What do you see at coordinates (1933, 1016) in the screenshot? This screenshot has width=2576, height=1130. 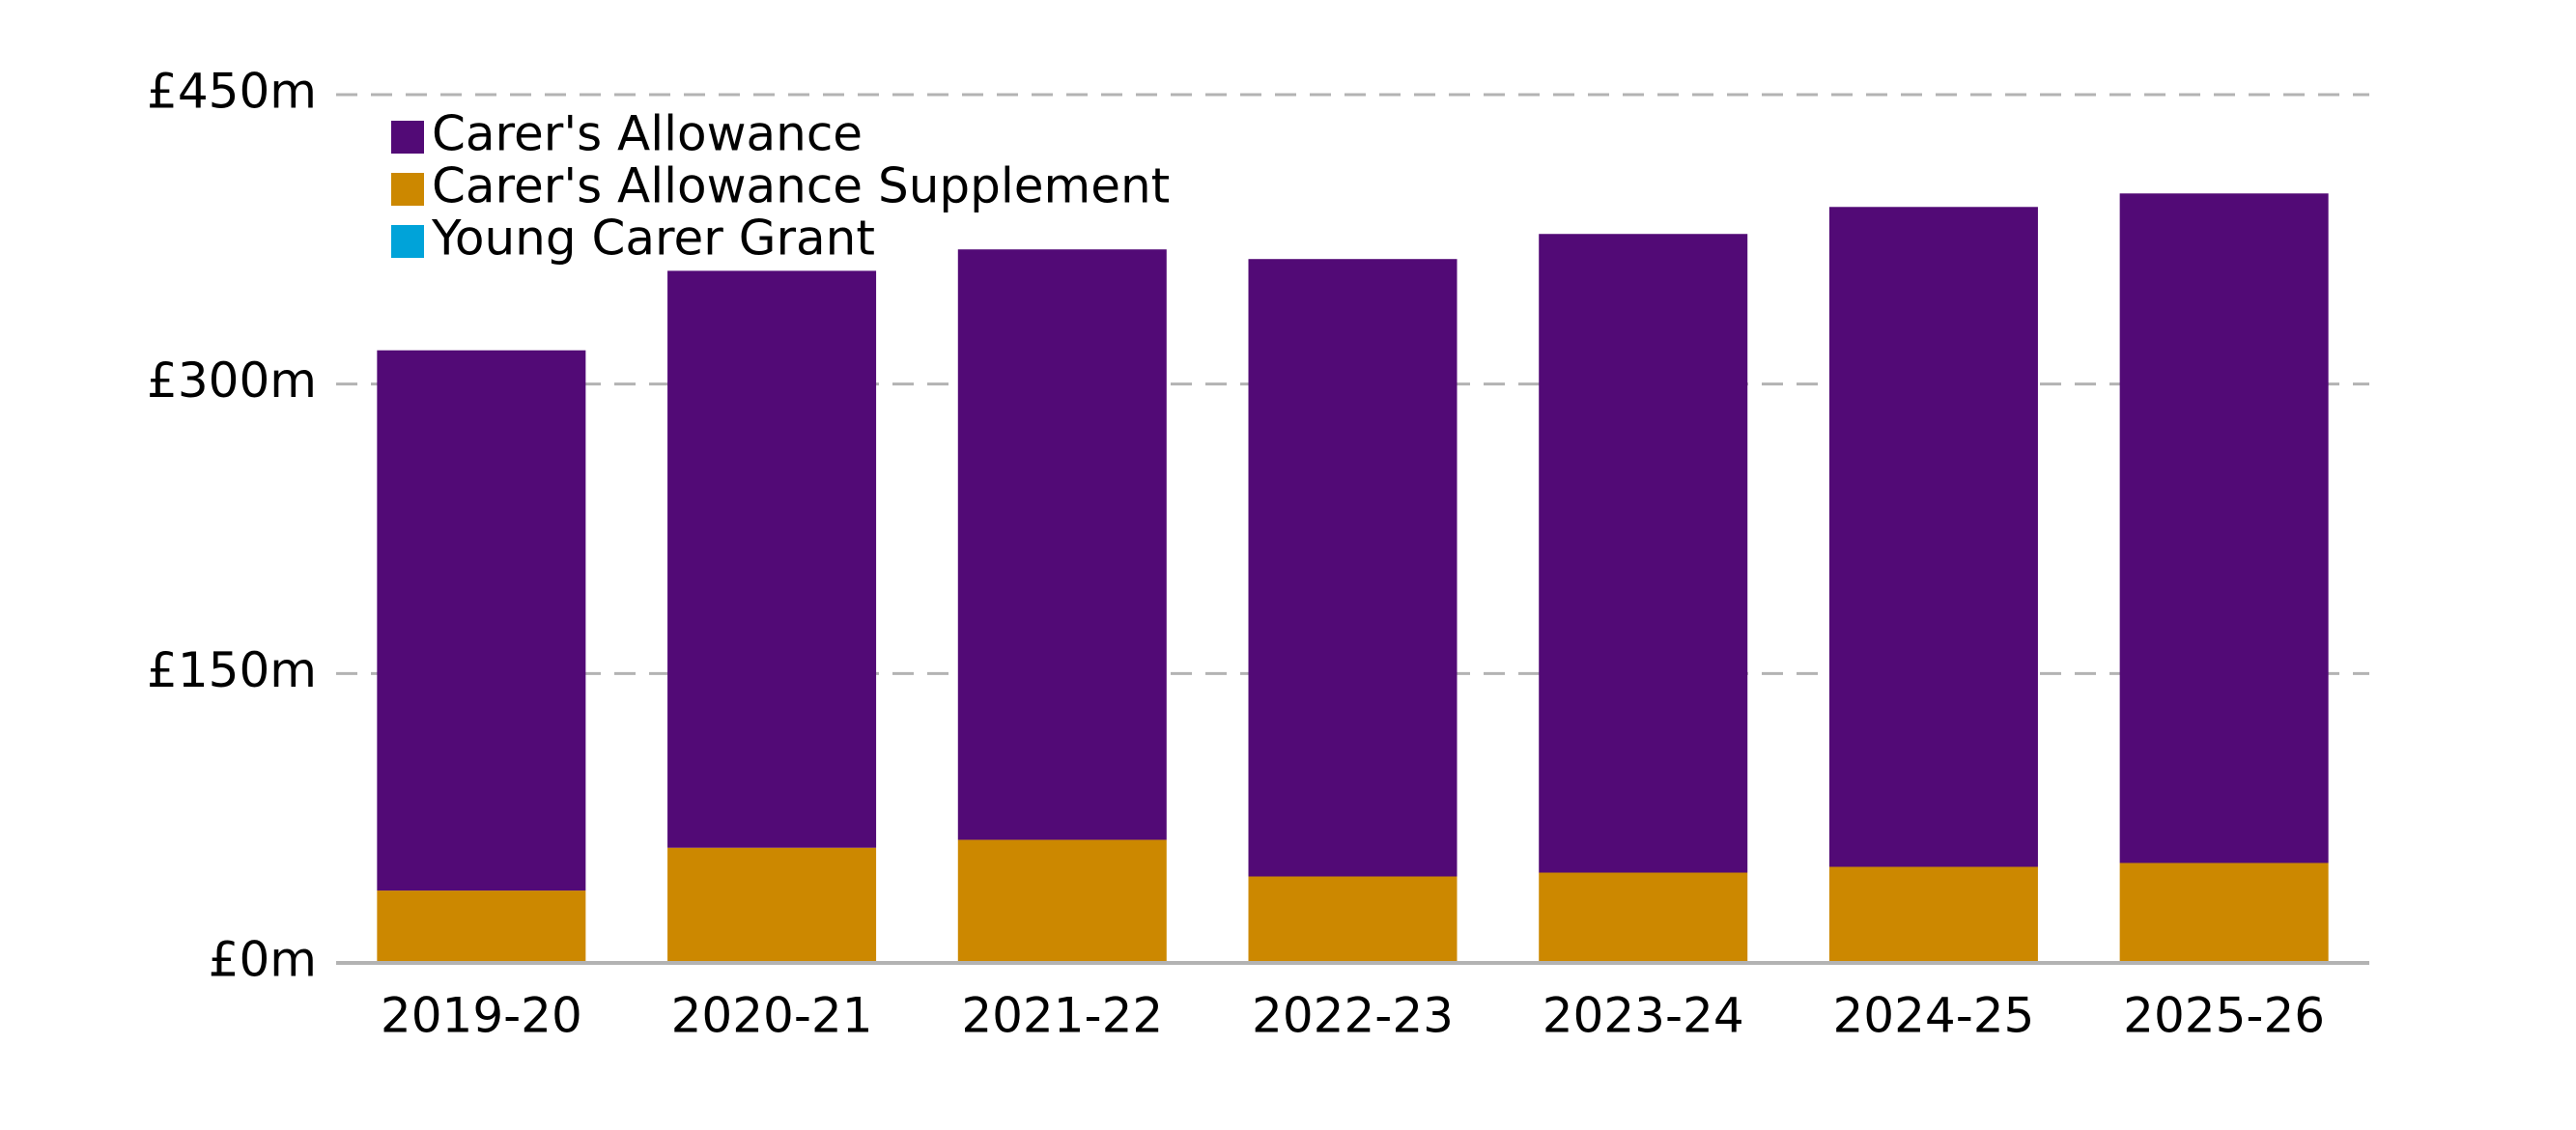 I see `x-tick-label: 2024-25` at bounding box center [1933, 1016].